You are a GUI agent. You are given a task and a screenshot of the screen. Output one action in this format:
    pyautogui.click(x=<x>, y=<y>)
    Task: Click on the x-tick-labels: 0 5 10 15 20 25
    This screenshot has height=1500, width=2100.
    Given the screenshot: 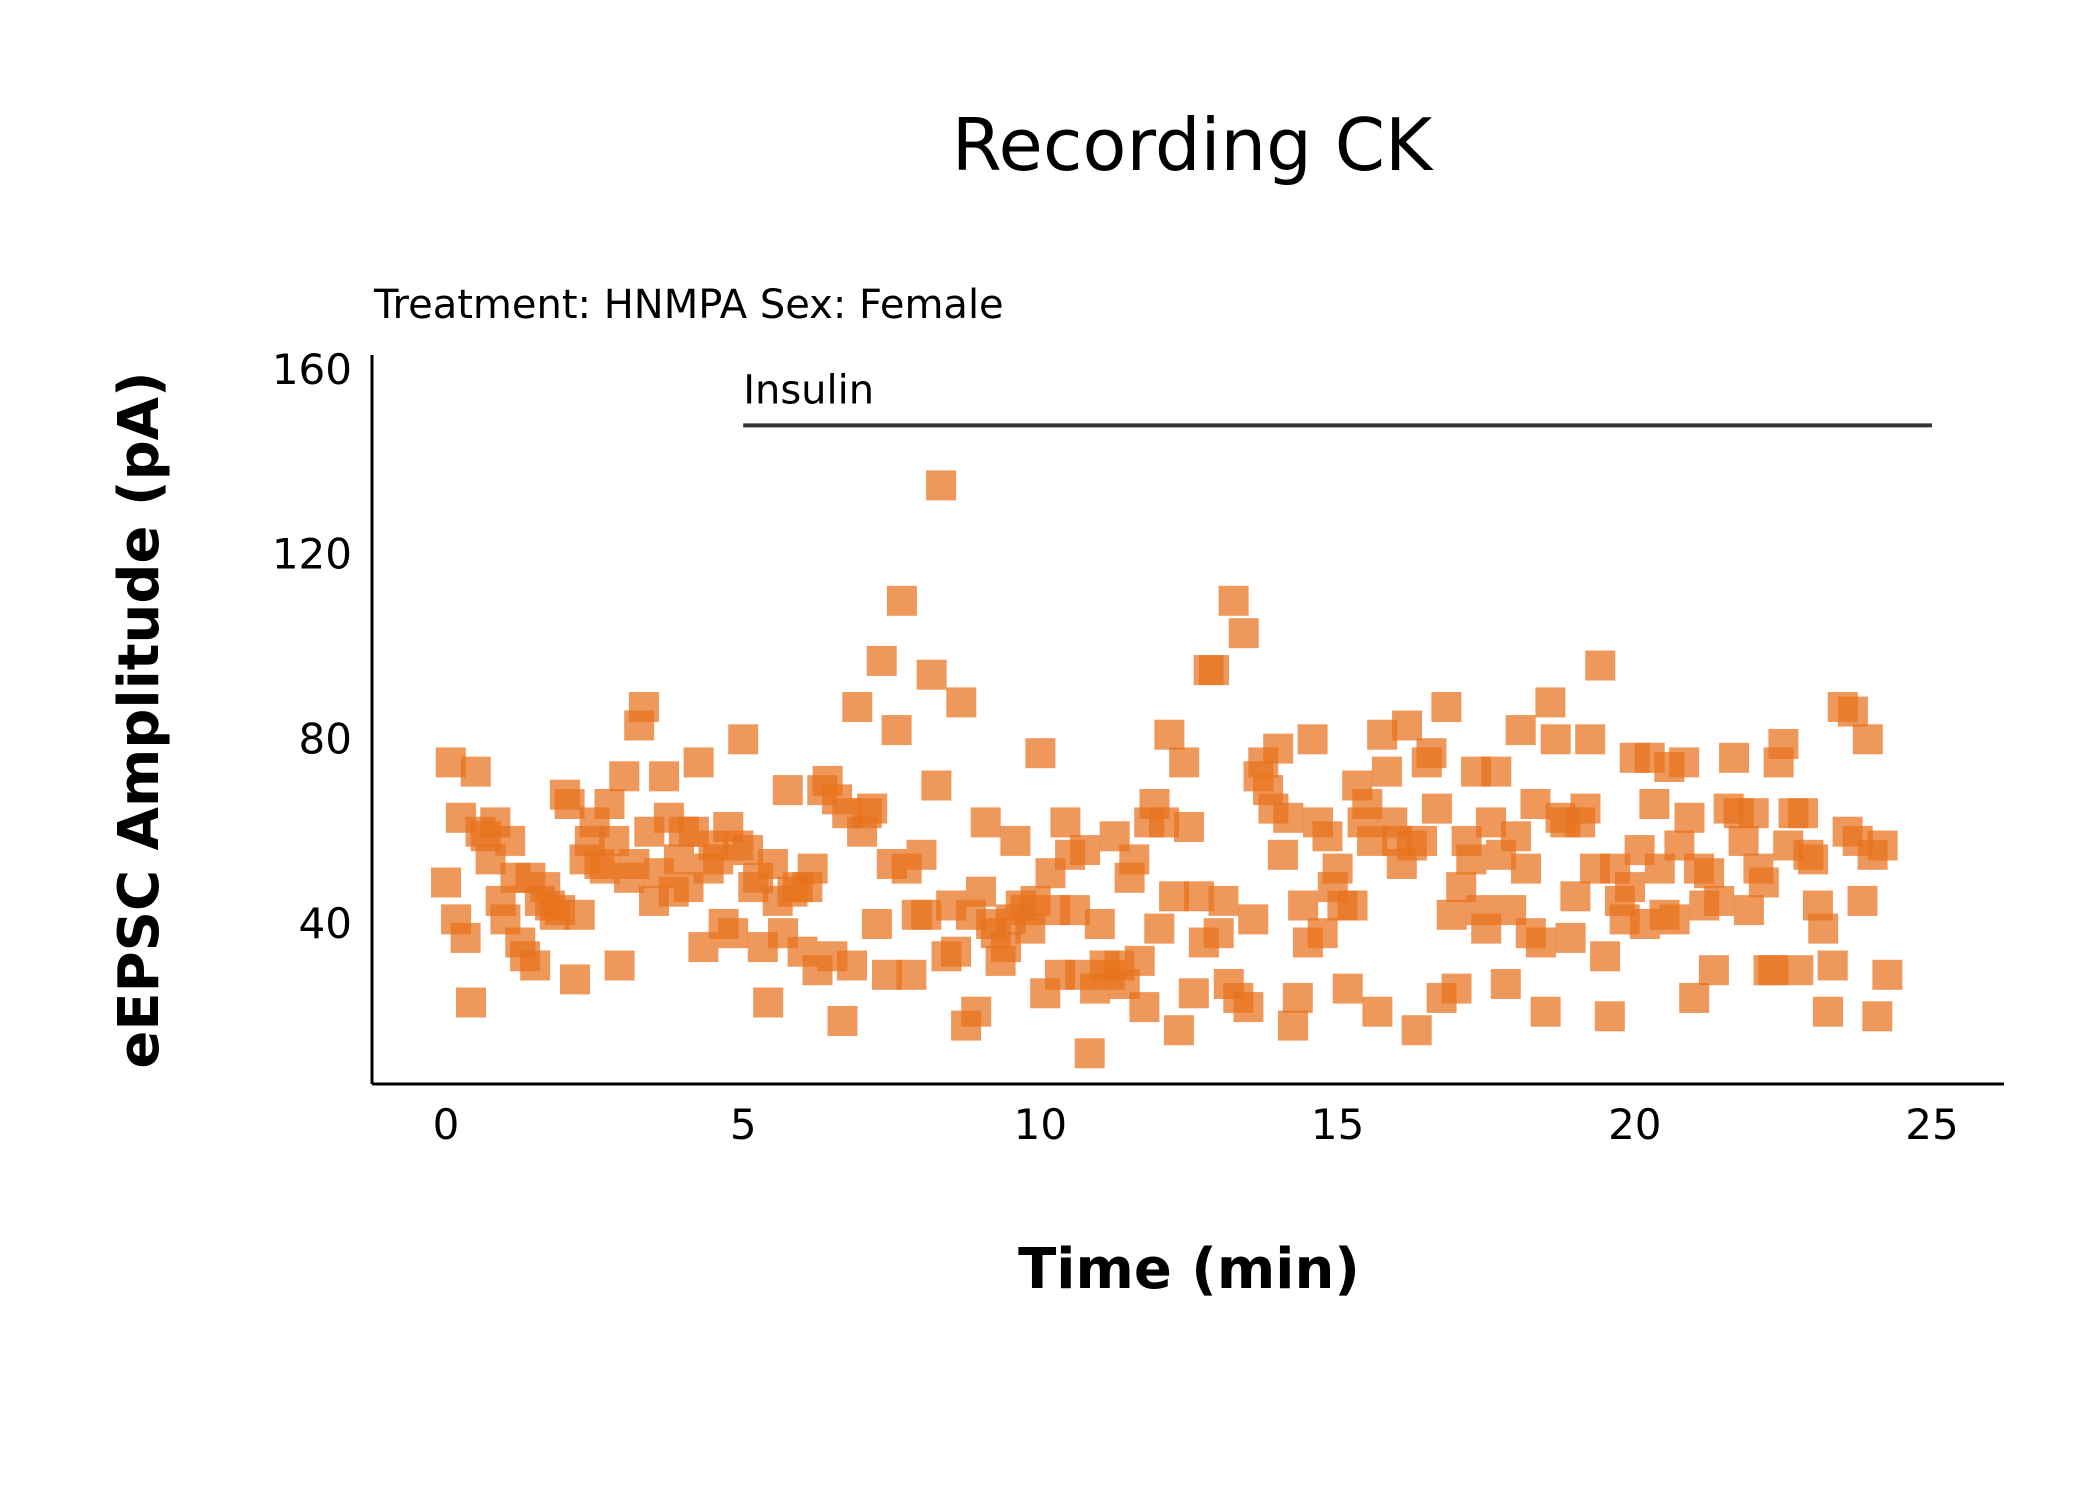 What is the action you would take?
    pyautogui.click(x=1196, y=1124)
    